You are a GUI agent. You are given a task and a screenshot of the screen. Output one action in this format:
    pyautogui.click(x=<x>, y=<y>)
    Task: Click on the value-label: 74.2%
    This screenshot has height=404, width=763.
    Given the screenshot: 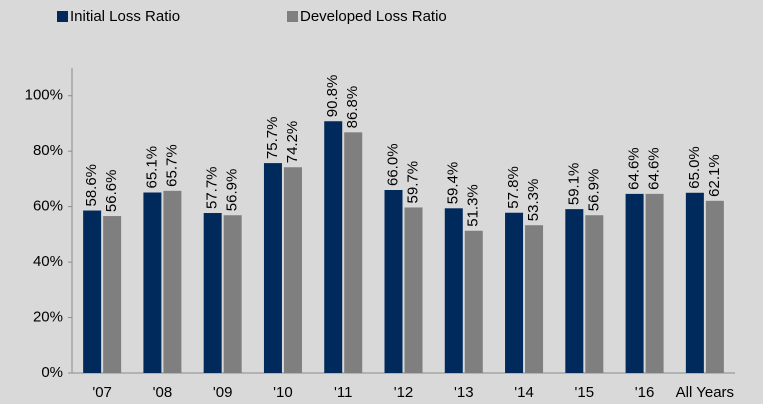 What is the action you would take?
    pyautogui.click(x=292, y=142)
    